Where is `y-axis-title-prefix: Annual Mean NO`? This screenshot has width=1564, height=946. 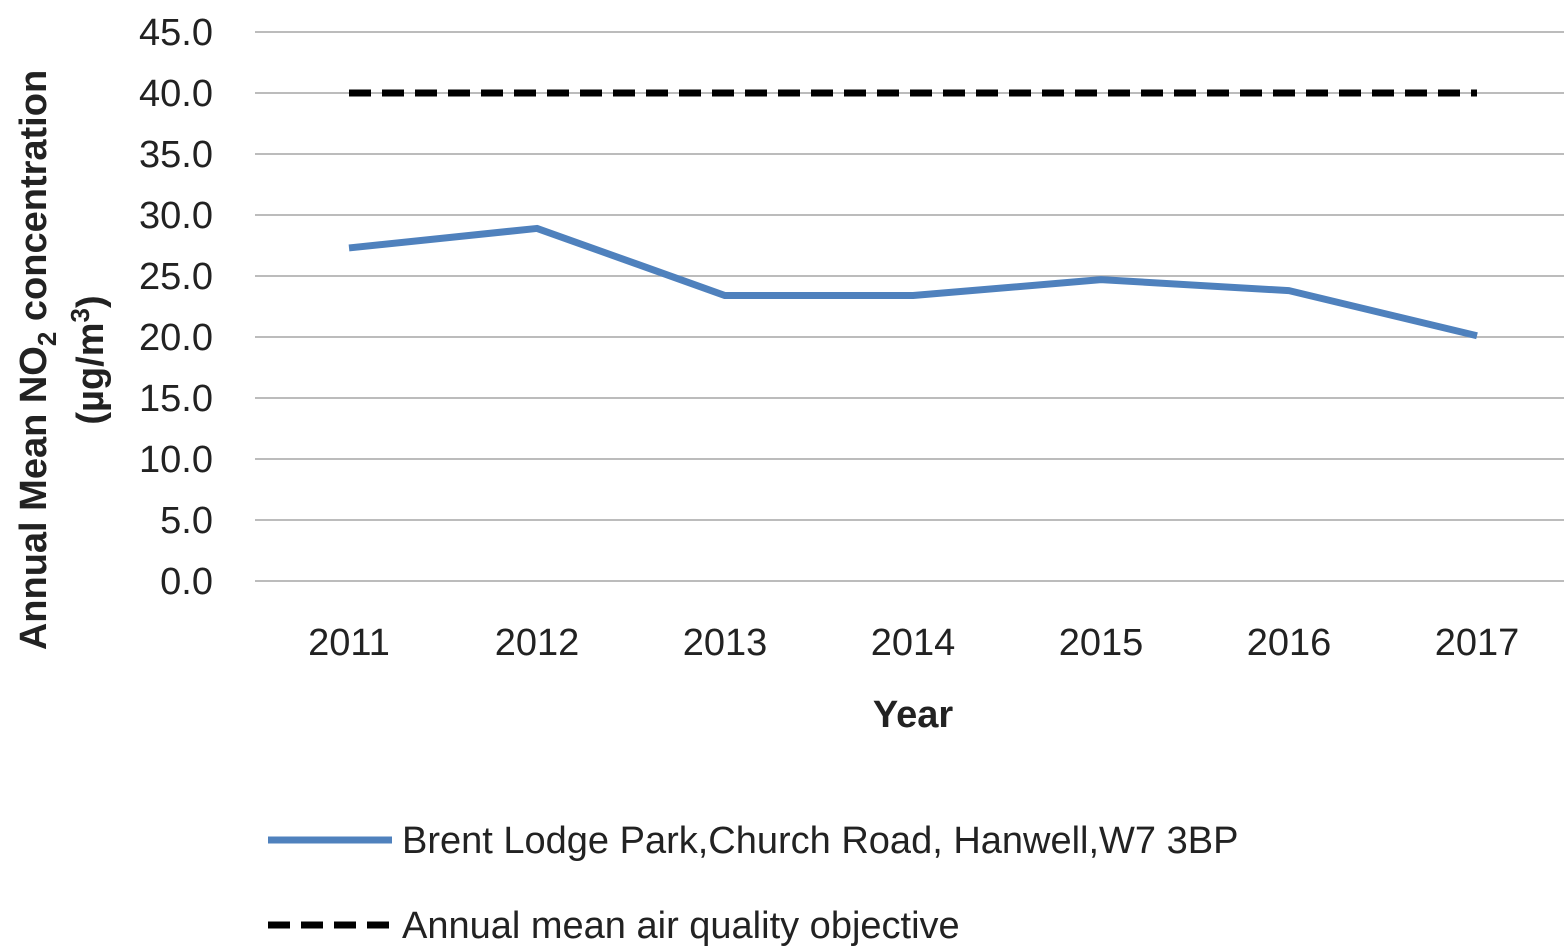 y-axis-title-prefix: Annual Mean NO is located at coordinates (34, 498).